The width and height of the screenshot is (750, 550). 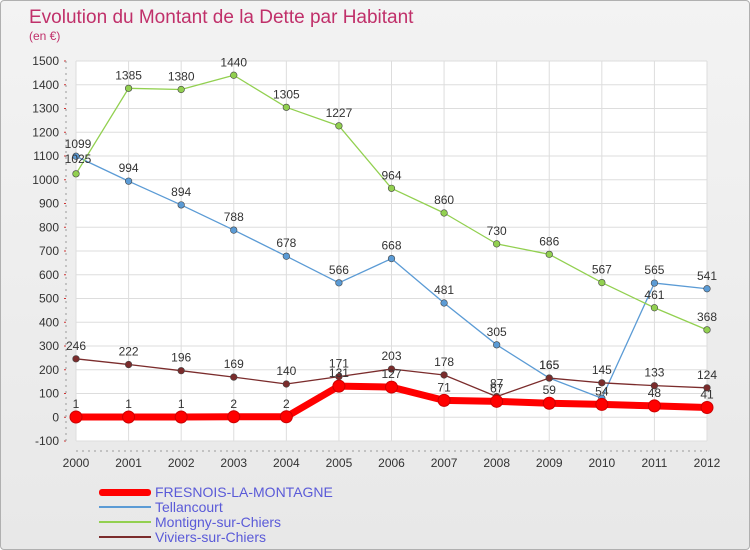 What do you see at coordinates (339, 373) in the screenshot?
I see `data-label: 131` at bounding box center [339, 373].